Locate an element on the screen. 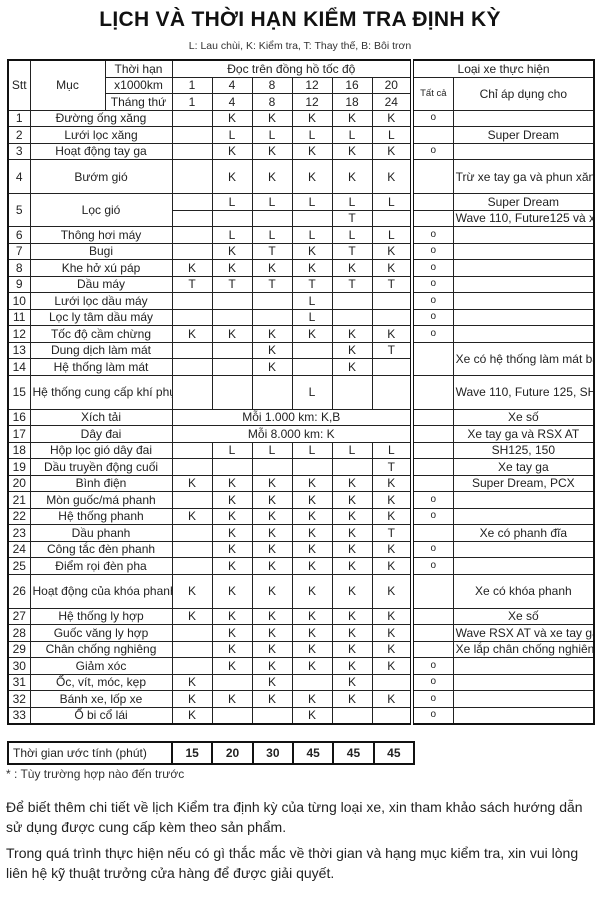 This screenshot has height=897, width=600. row-action-16: T is located at coordinates (352, 251).